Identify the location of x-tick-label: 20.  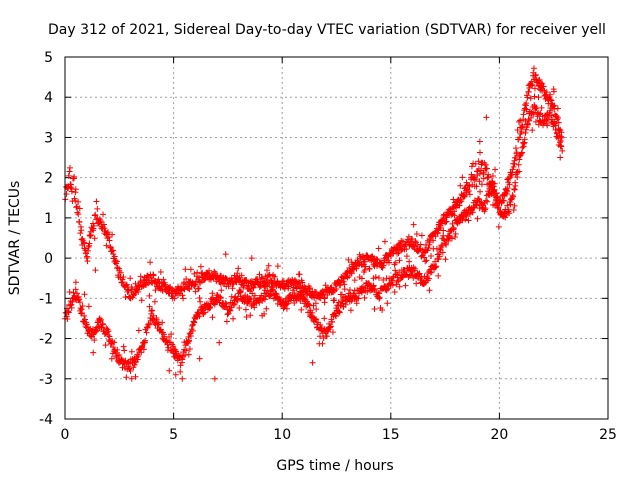
(499, 435).